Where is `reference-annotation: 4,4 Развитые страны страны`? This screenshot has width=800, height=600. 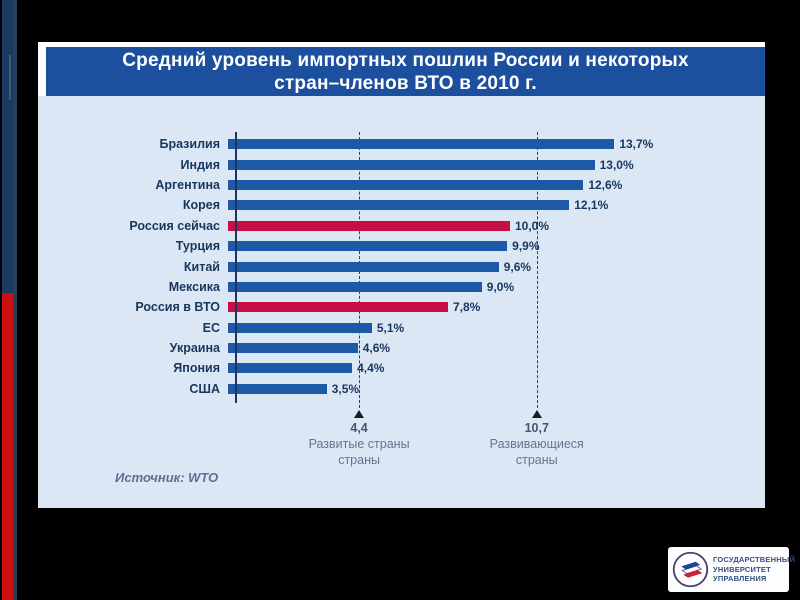
reference-annotation: 4,4 Развитые страны страны is located at coordinates (359, 444).